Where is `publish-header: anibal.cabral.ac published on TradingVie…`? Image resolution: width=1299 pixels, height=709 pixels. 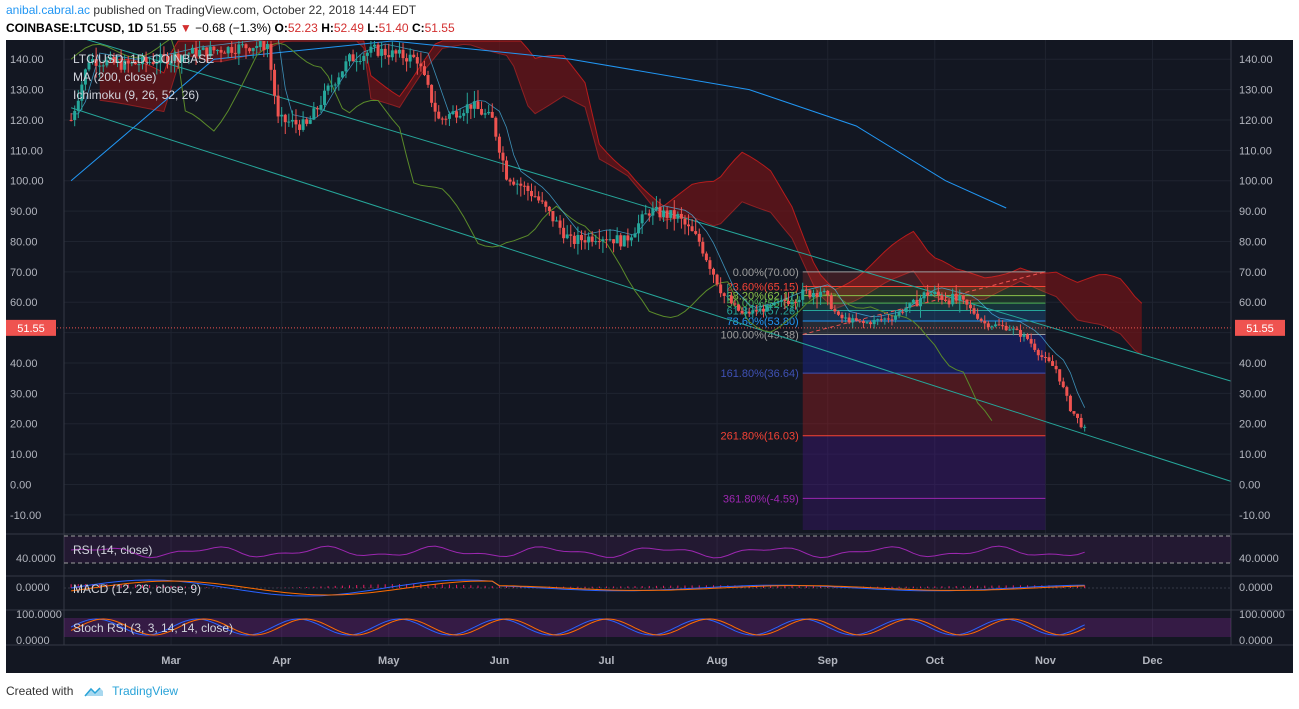
publish-header: anibal.cabral.ac published on TradingVie… is located at coordinates (211, 10).